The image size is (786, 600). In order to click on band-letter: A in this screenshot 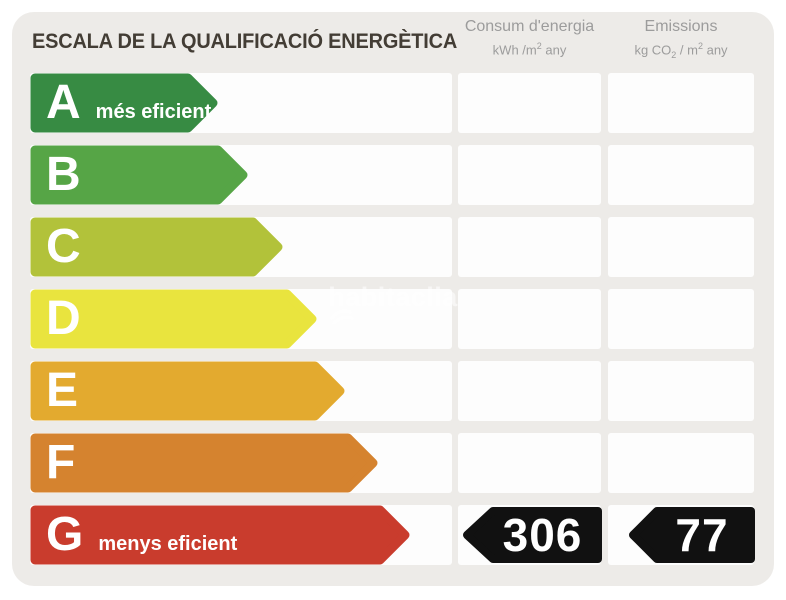, I will do `click(63, 102)`.